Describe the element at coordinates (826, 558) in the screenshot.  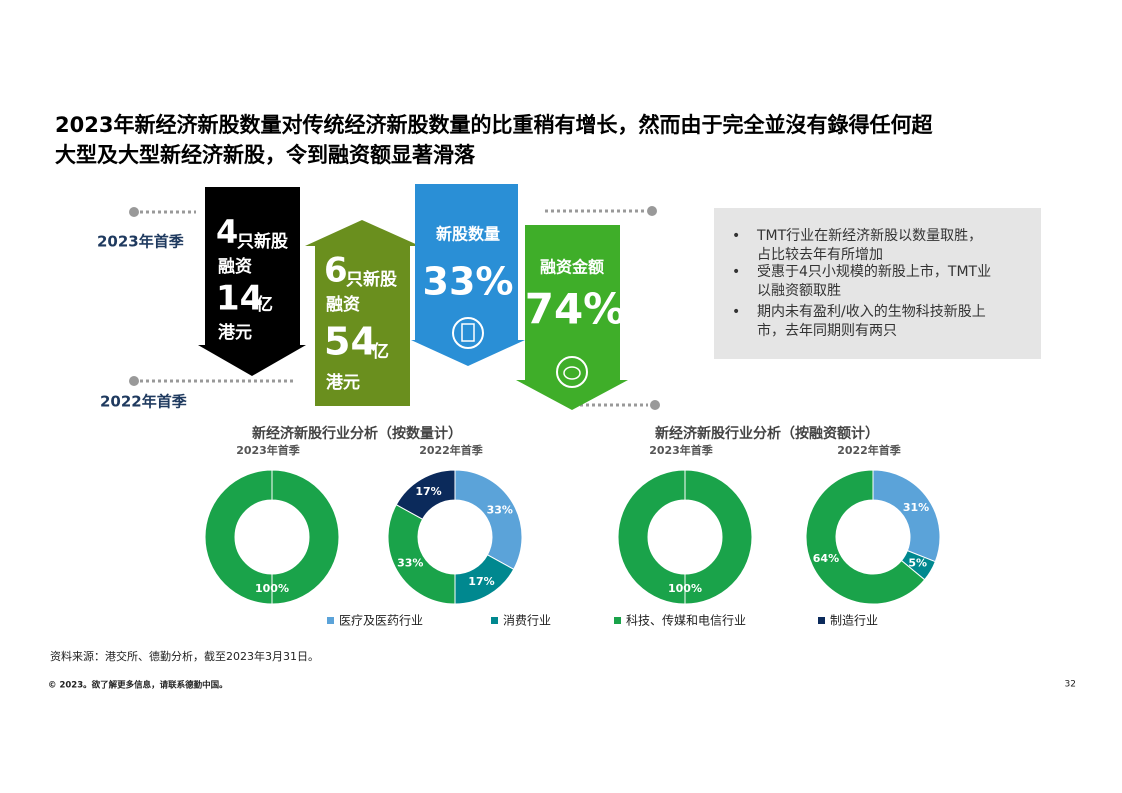
I see `data-label: 64%` at that location.